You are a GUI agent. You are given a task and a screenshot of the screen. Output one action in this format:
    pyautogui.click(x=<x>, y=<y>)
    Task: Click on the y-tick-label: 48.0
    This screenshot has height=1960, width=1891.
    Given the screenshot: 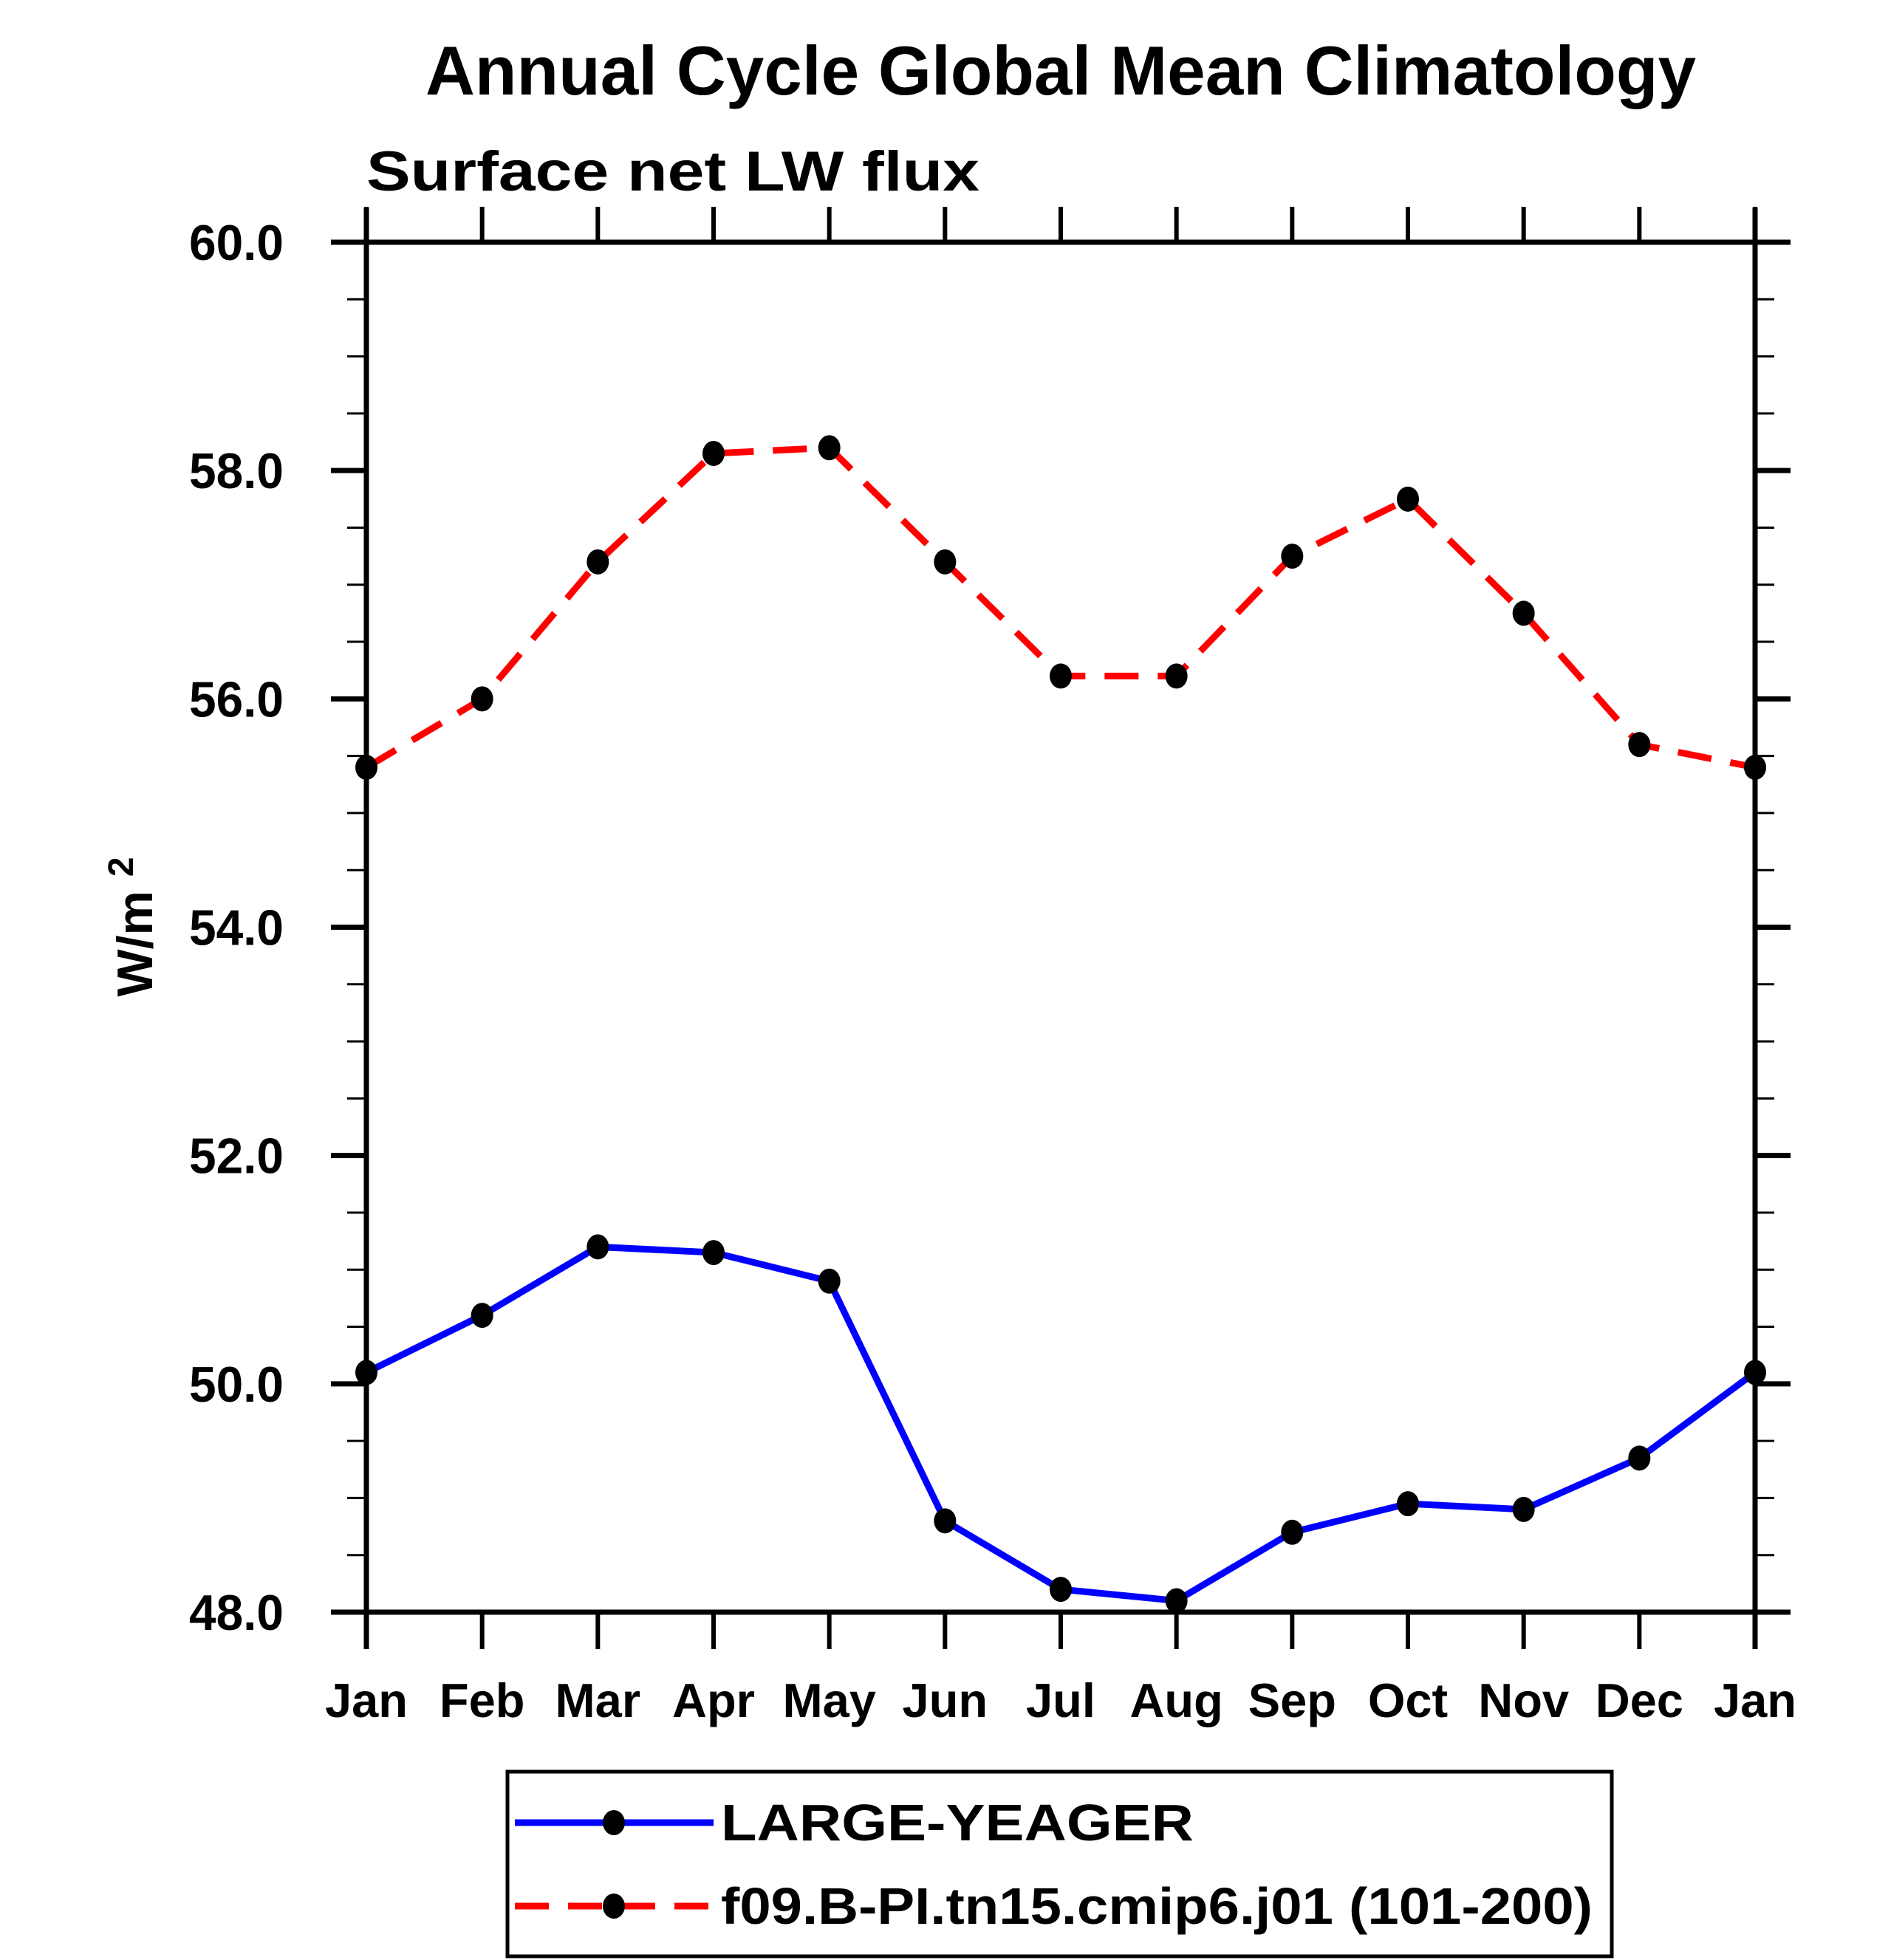 What is the action you would take?
    pyautogui.click(x=236, y=1613)
    